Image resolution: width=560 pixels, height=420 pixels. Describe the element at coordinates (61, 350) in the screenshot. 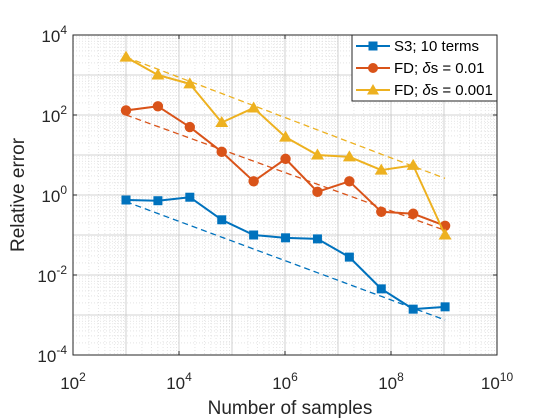

I see `y-tick-label-exponent: -4` at that location.